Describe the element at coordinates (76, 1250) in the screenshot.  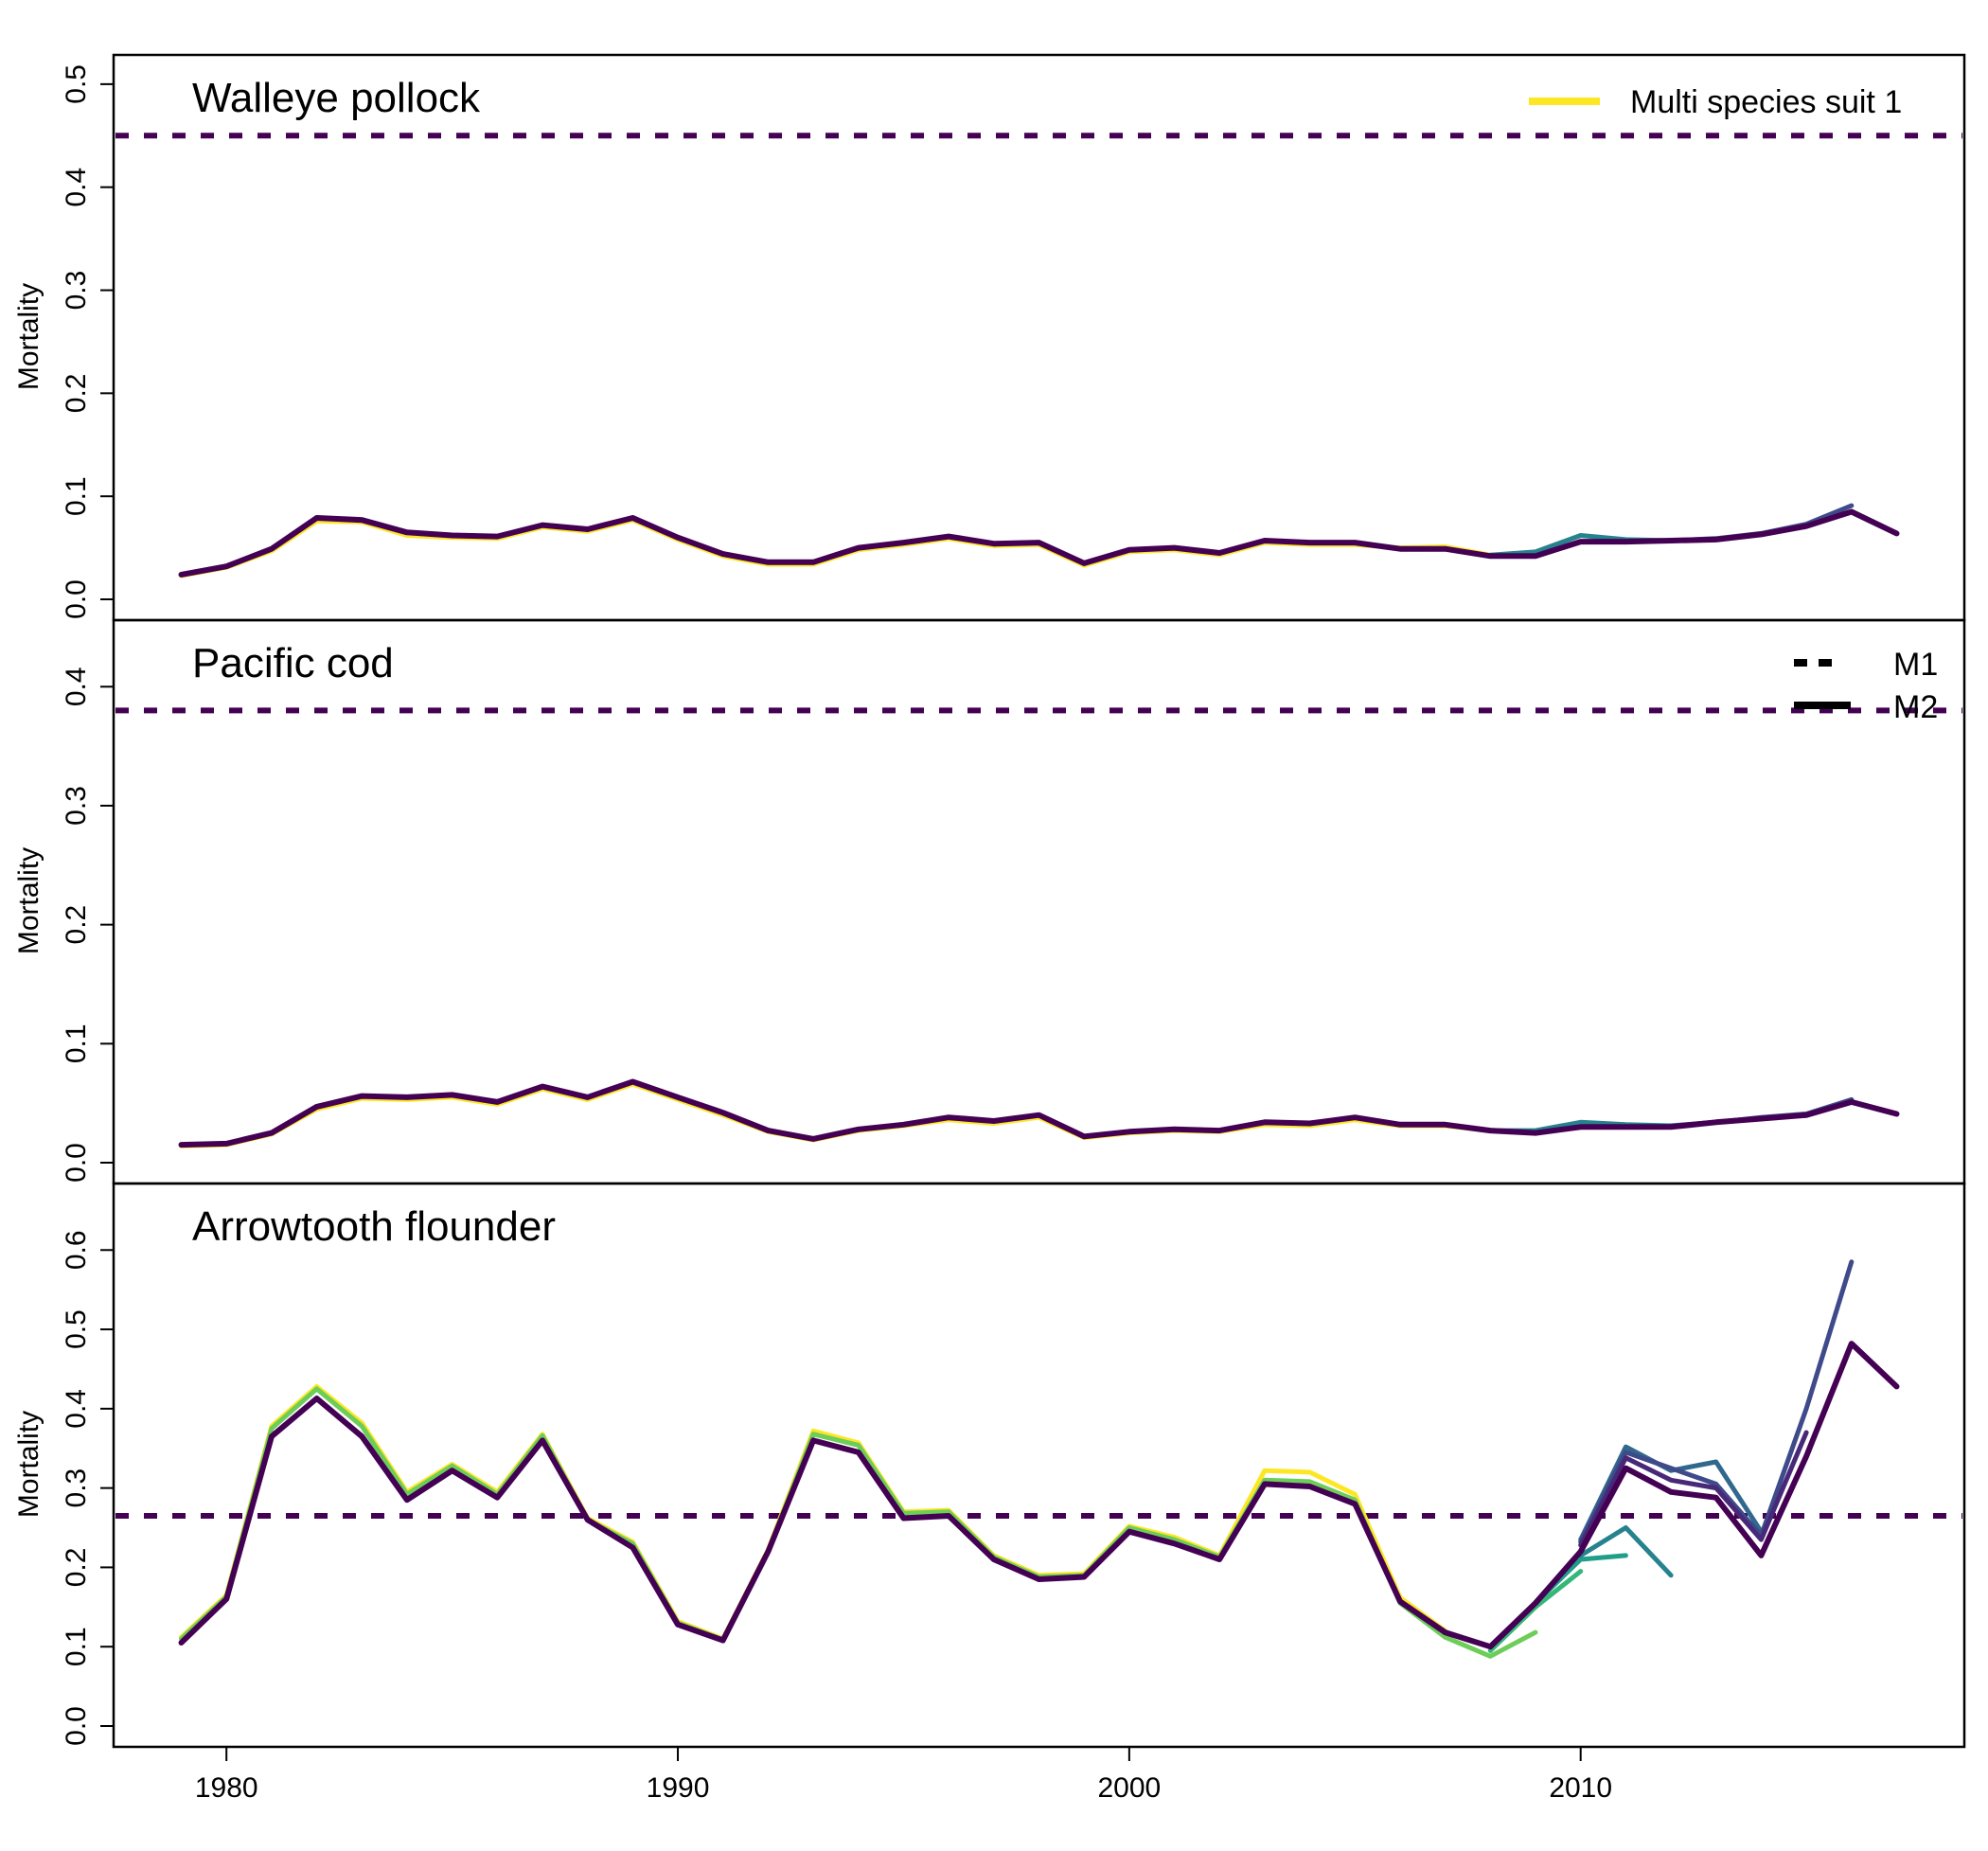
I see `y-tick-label: 0.6` at that location.